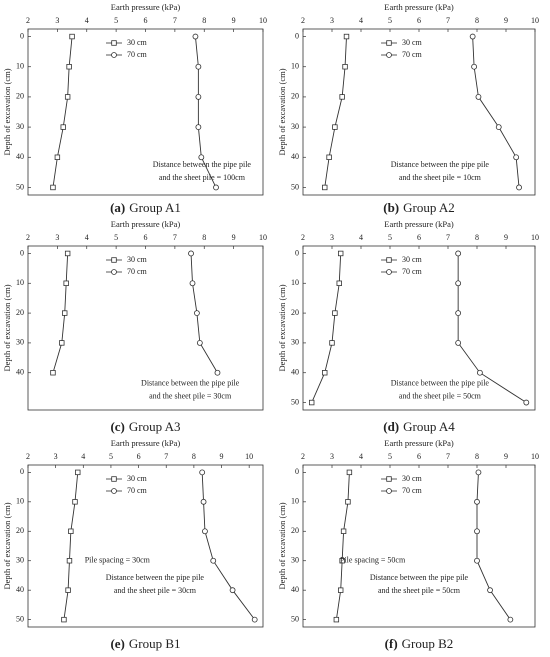  I want to click on annotation: and the sheet pile = 100cm, so click(202, 177).